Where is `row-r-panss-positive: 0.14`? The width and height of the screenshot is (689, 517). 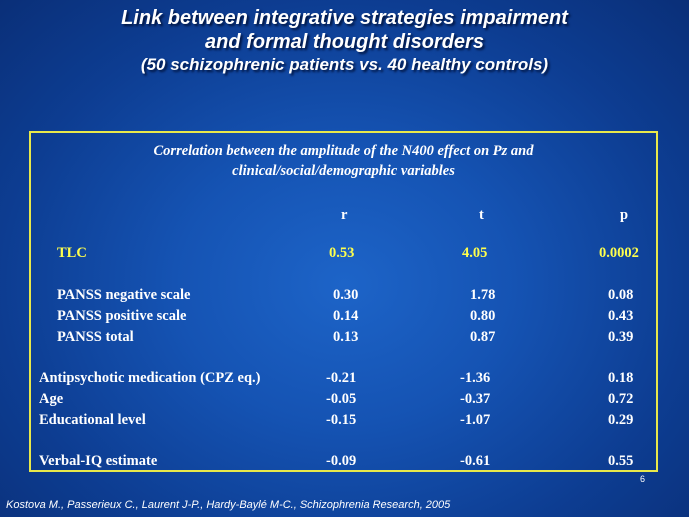
row-r-panss-positive: 0.14 is located at coordinates (346, 316).